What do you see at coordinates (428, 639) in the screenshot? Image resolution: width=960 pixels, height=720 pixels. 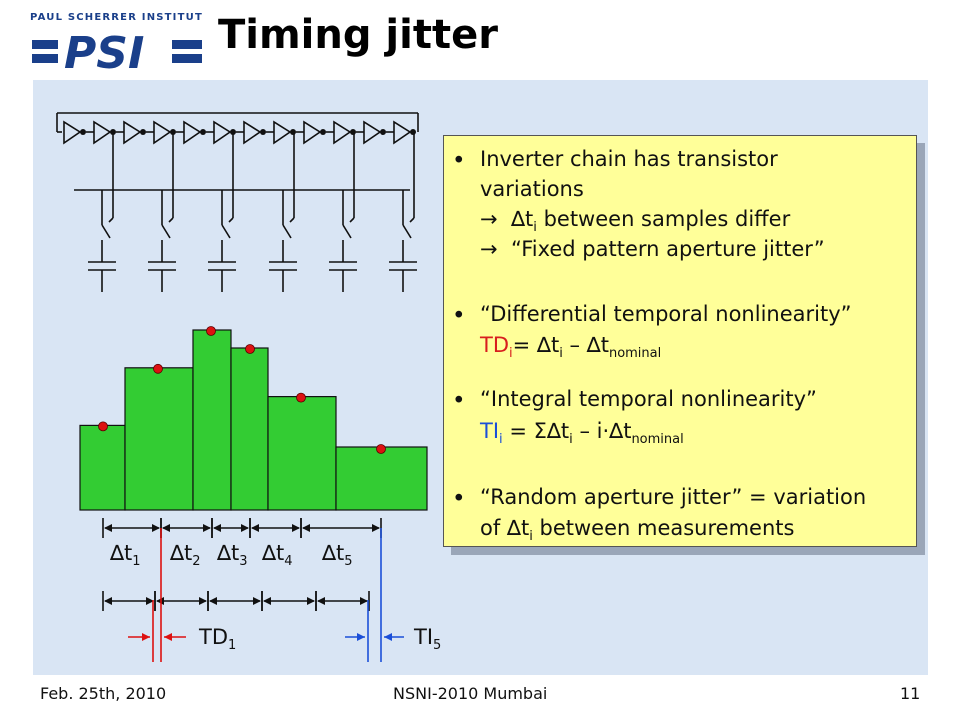 I see `ti-label: TI5` at bounding box center [428, 639].